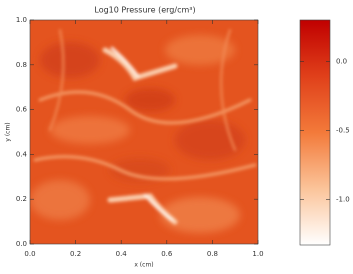 Image resolution: width=353 pixels, height=274 pixels. Describe the element at coordinates (22, 154) in the screenshot. I see `y-tick-label: 0.4` at that location.